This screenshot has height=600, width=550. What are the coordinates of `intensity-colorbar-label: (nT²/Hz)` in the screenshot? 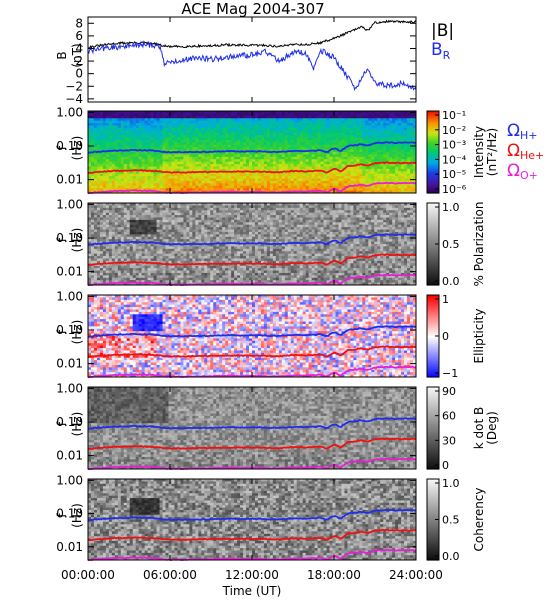 It's located at (492, 152).